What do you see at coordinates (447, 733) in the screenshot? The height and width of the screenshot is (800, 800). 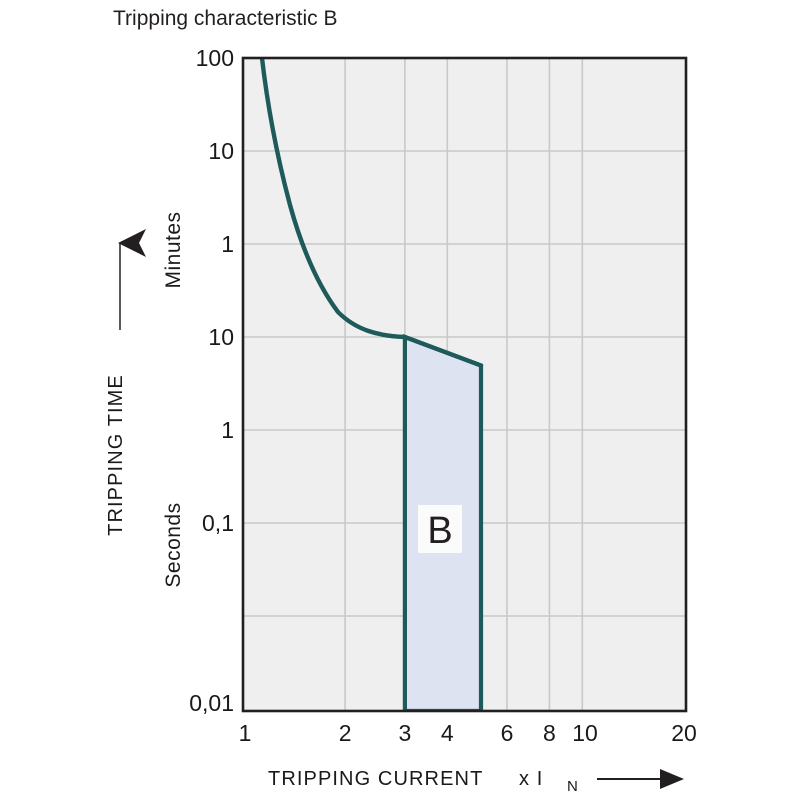 I see `x-tick-4: 4` at bounding box center [447, 733].